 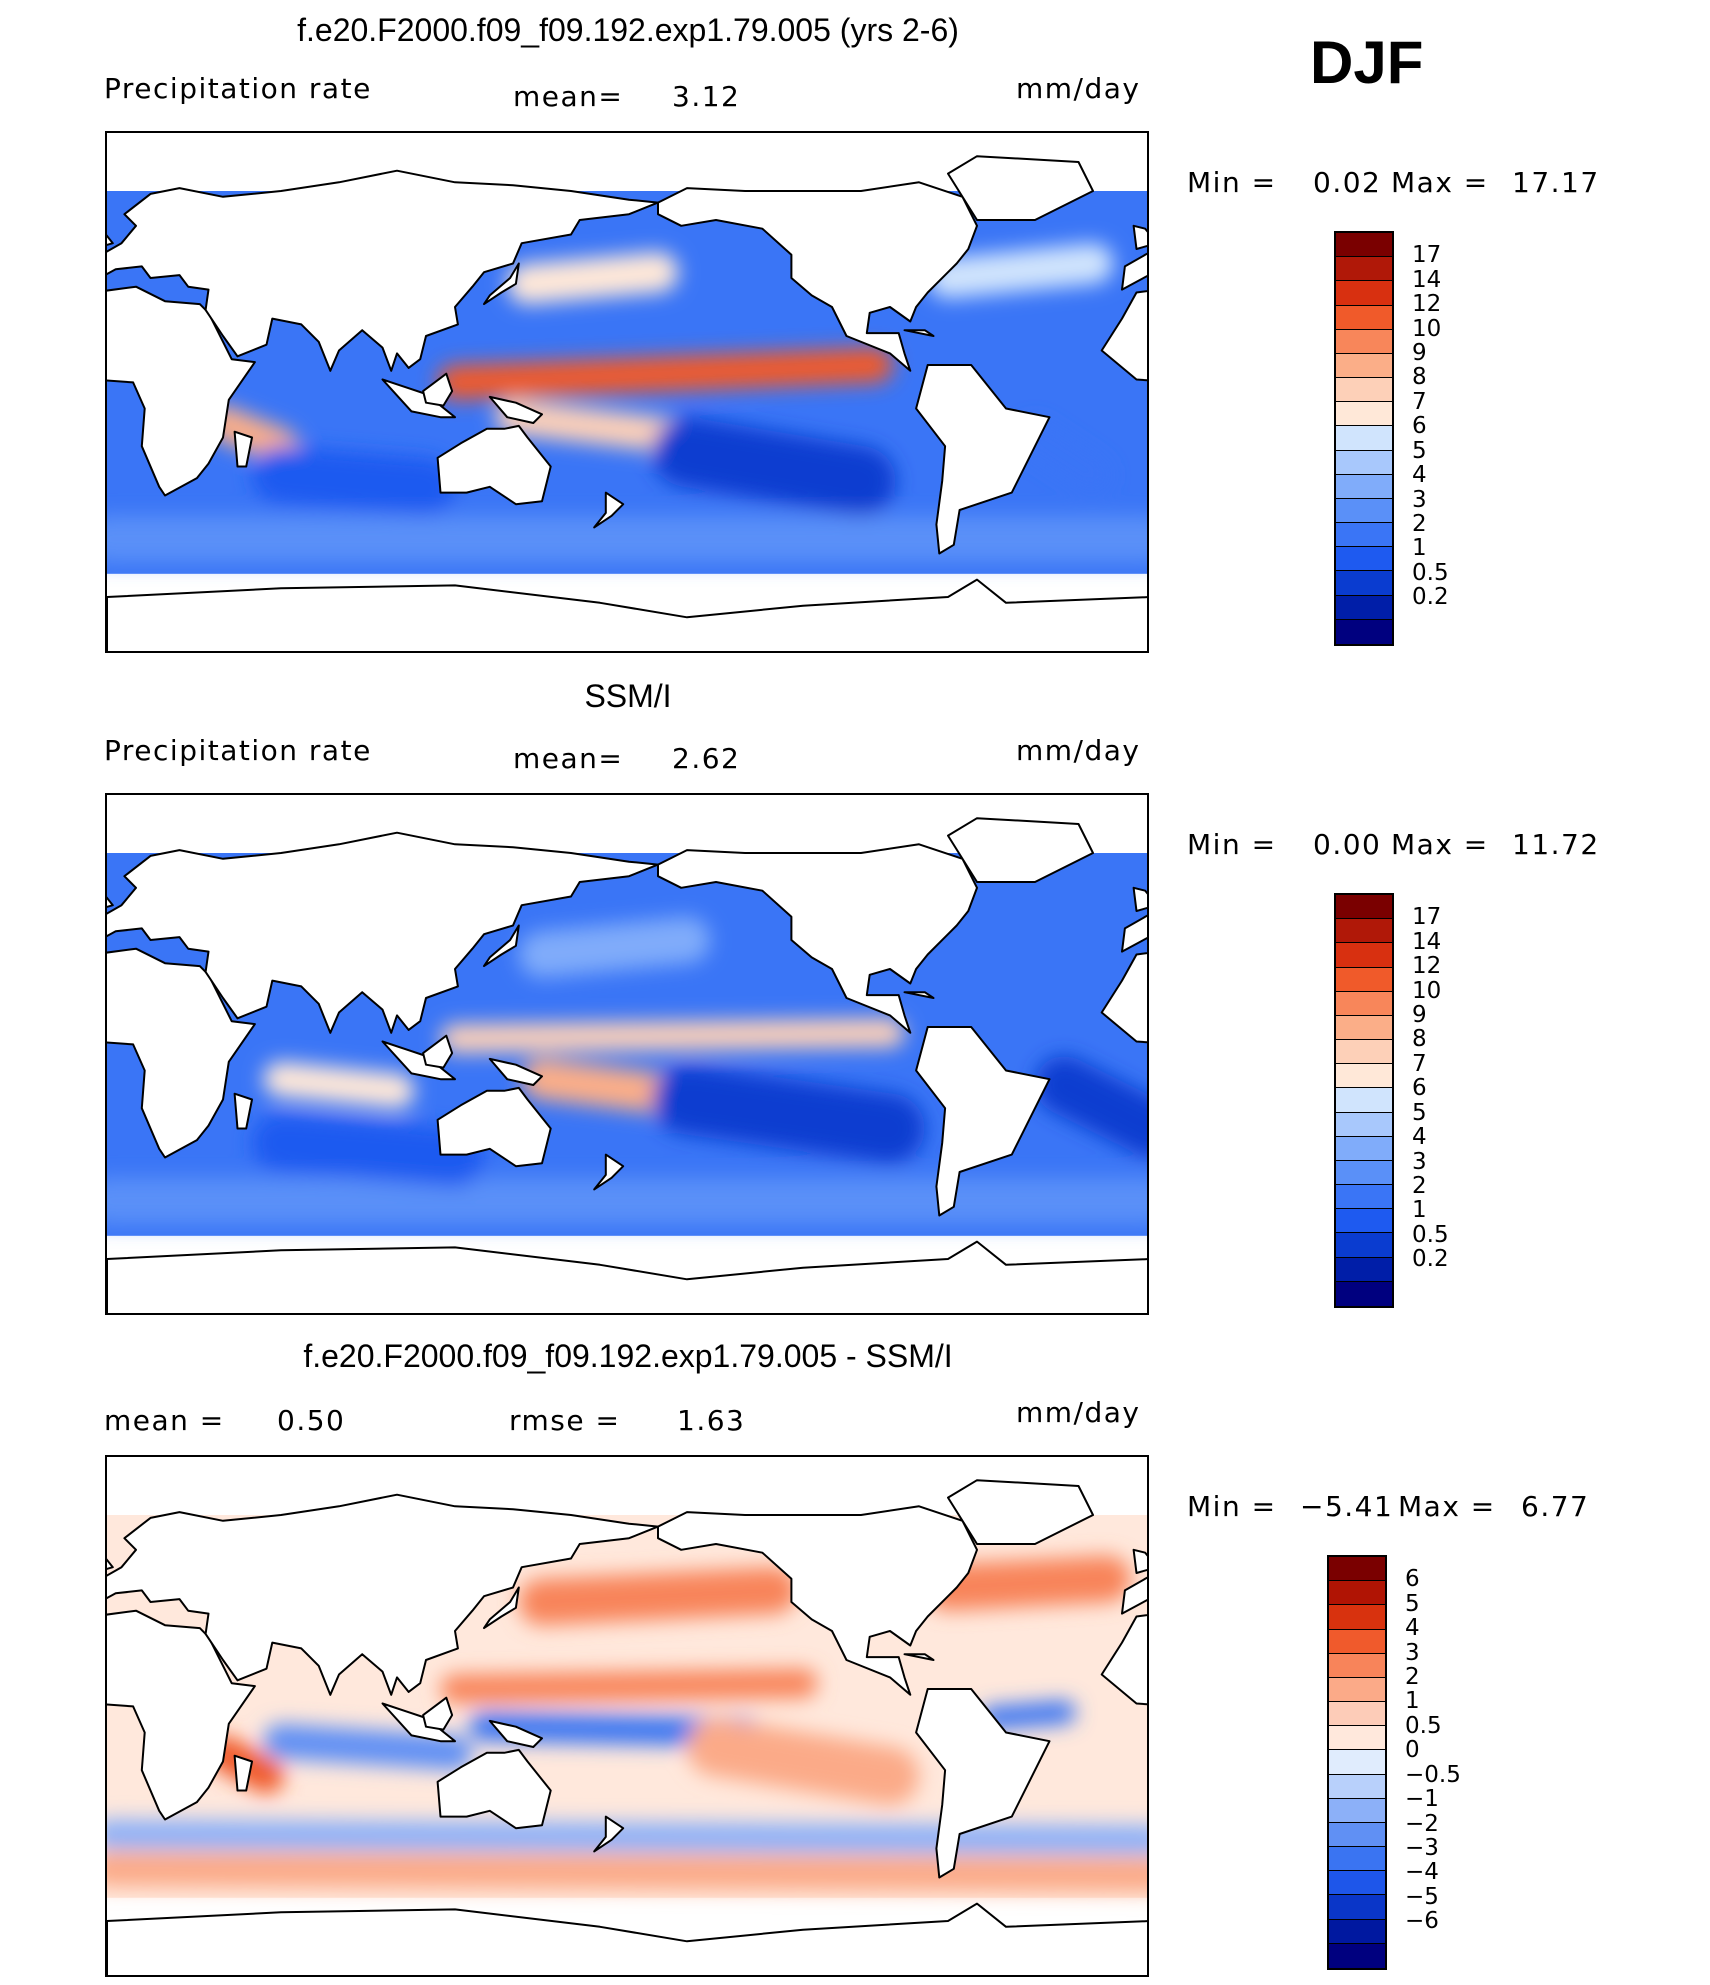 What do you see at coordinates (568, 96) in the screenshot?
I see `panel1-mean-label: mean=` at bounding box center [568, 96].